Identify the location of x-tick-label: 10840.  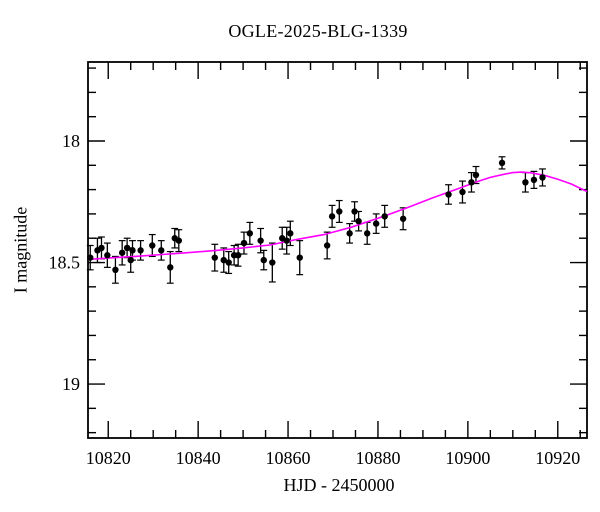
(198, 458).